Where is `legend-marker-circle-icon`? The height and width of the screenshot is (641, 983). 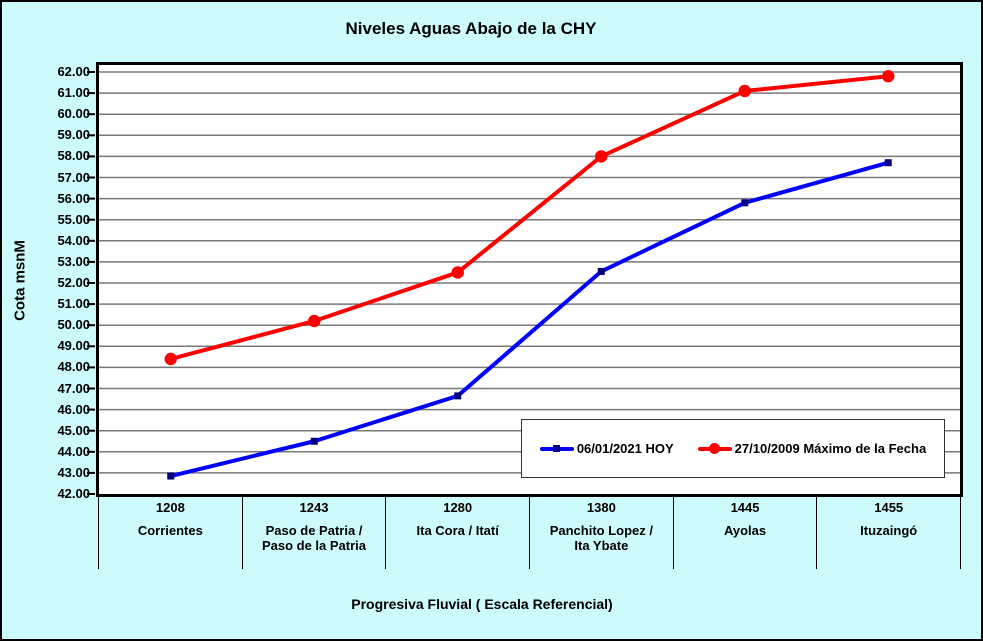 legend-marker-circle-icon is located at coordinates (714, 448).